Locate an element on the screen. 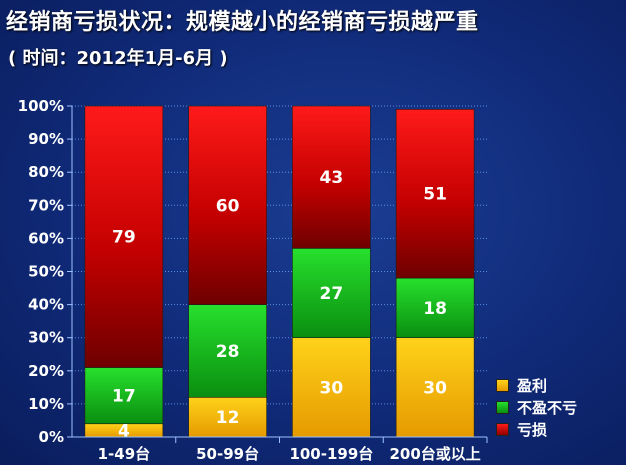 The image size is (626, 465). data-label-breakeven: 17 is located at coordinates (124, 397).